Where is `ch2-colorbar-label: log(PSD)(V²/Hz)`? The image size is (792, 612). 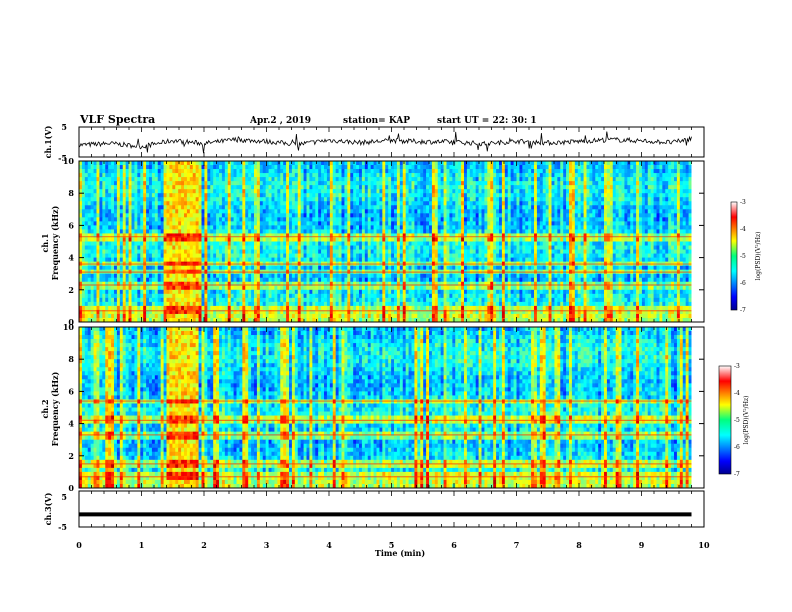
ch2-colorbar-label: log(PSD)(V²/Hz) is located at coordinates (746, 420).